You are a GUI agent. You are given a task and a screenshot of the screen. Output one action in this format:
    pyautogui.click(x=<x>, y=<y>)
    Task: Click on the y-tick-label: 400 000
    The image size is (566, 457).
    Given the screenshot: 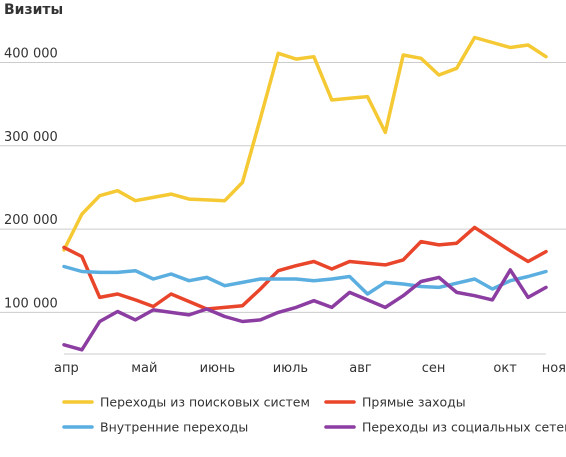 What is the action you would take?
    pyautogui.click(x=31, y=53)
    